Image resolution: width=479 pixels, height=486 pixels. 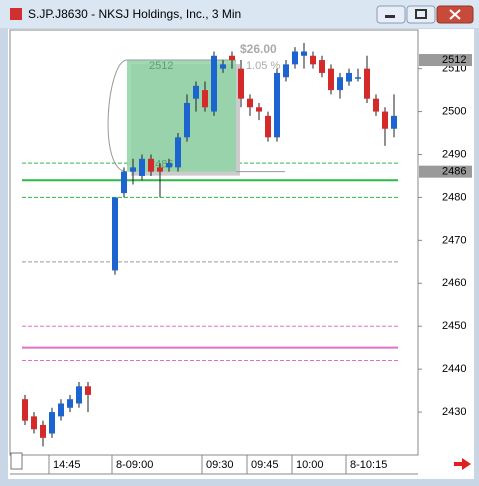 I want to click on measure-change: $26.00, so click(x=258, y=49).